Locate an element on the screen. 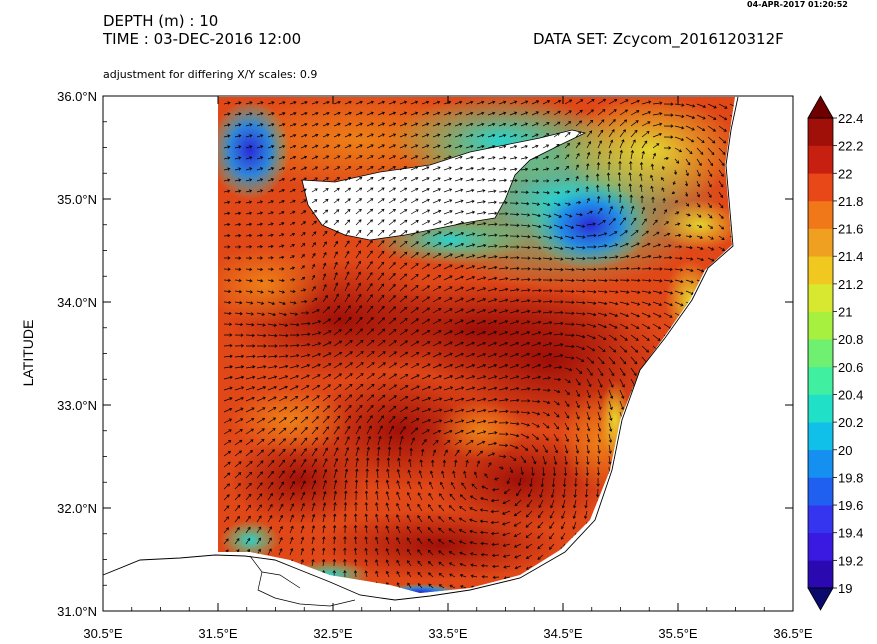 This screenshot has height=644, width=877. colorbar-label: 22.4 is located at coordinates (850, 118).